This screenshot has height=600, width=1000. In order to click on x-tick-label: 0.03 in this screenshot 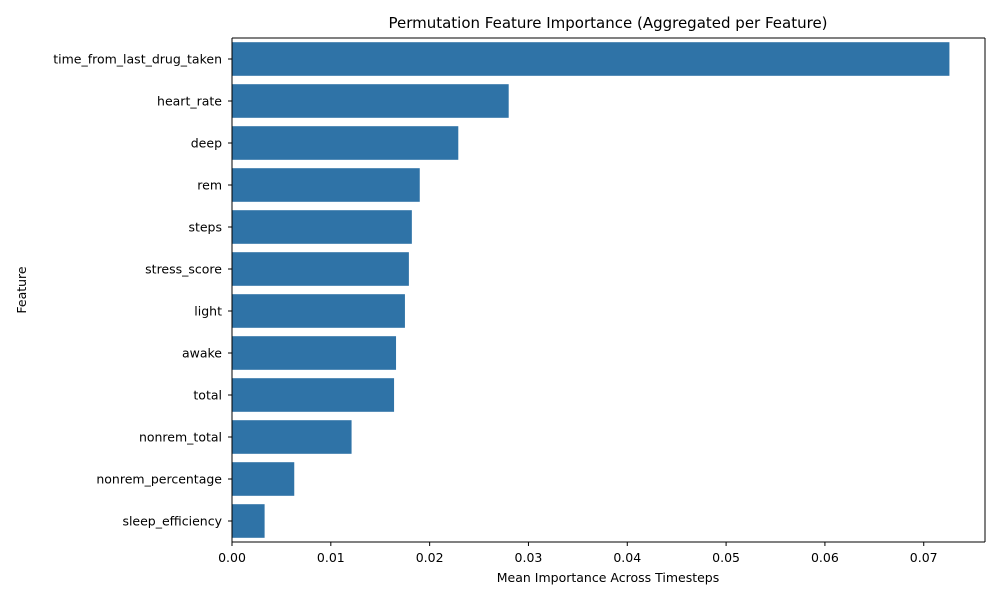, I will do `click(529, 557)`.